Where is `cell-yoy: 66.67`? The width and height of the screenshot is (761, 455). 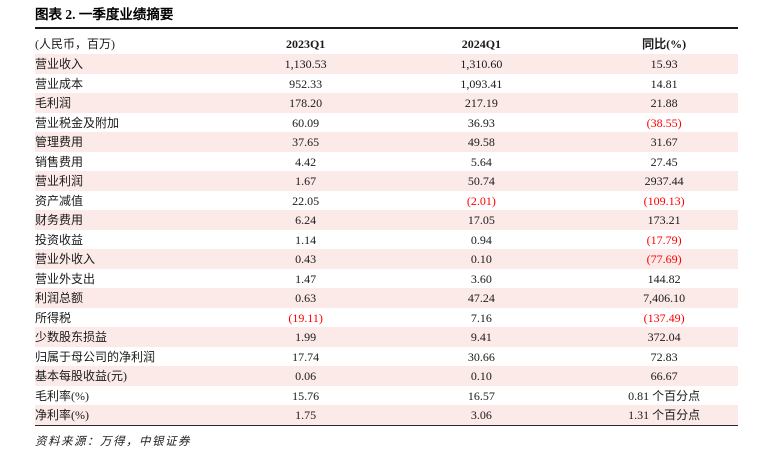
cell-yoy: 66.67 is located at coordinates (664, 376).